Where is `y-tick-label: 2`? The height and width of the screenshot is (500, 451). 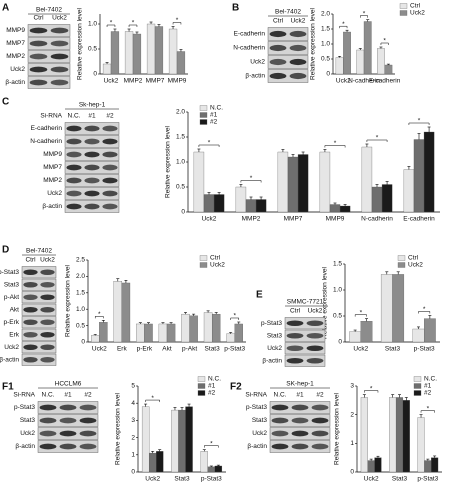 y-tick-label: 2 is located at coordinates (352, 414).